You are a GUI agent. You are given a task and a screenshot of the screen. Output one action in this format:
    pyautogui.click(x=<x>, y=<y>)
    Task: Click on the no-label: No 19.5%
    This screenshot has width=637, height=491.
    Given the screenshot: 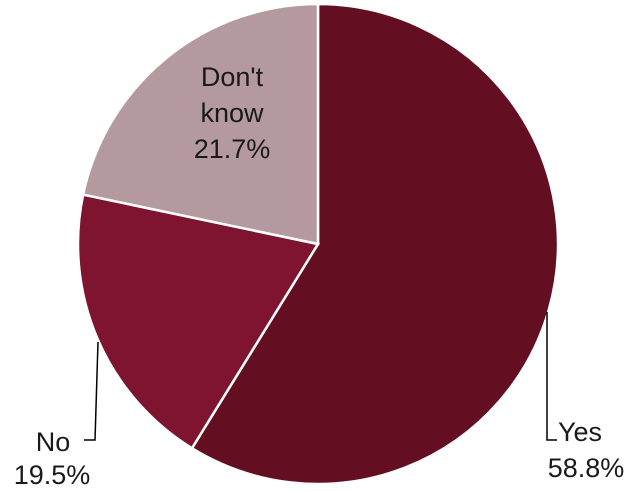 What is the action you would take?
    pyautogui.click(x=52, y=458)
    